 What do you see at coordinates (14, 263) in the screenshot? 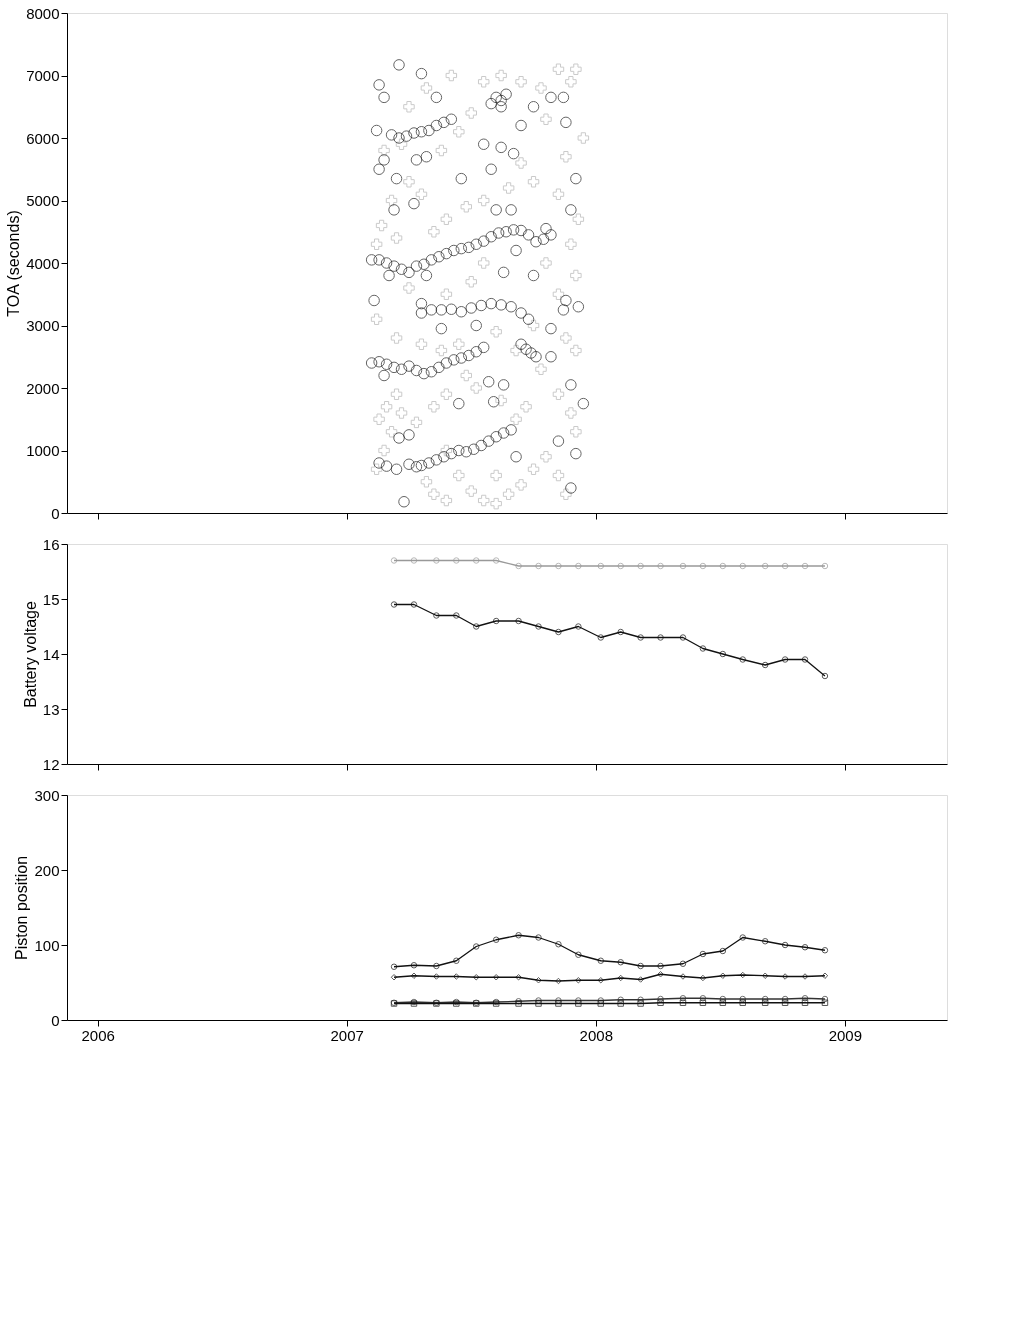
I see `y-axis-title: TOA (seconds)` at bounding box center [14, 263].